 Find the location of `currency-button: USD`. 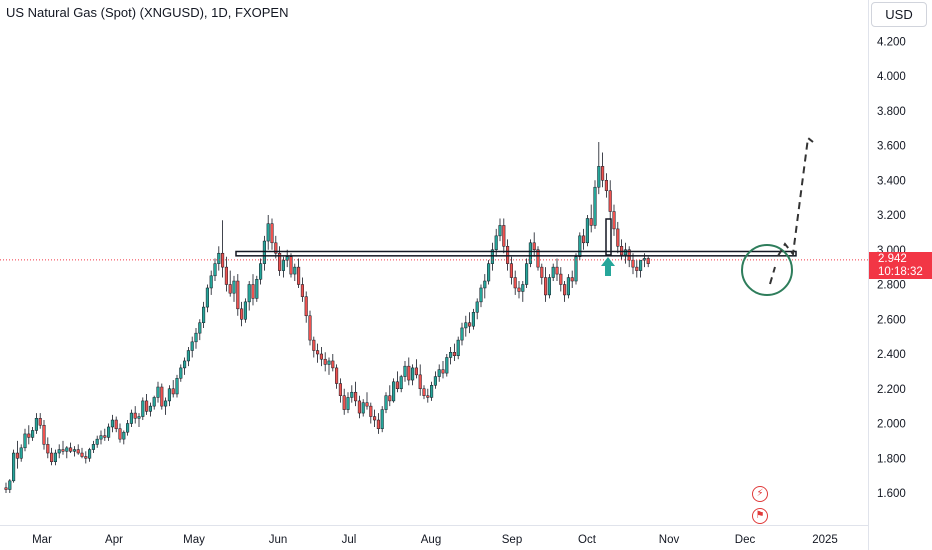

currency-button: USD is located at coordinates (899, 14).